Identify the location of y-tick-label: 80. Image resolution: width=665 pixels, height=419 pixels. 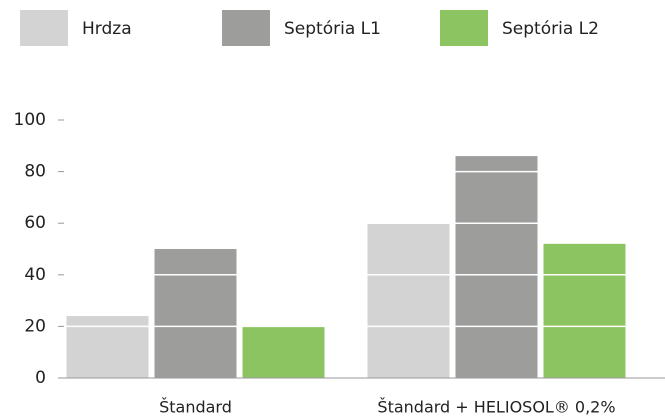
(35, 172).